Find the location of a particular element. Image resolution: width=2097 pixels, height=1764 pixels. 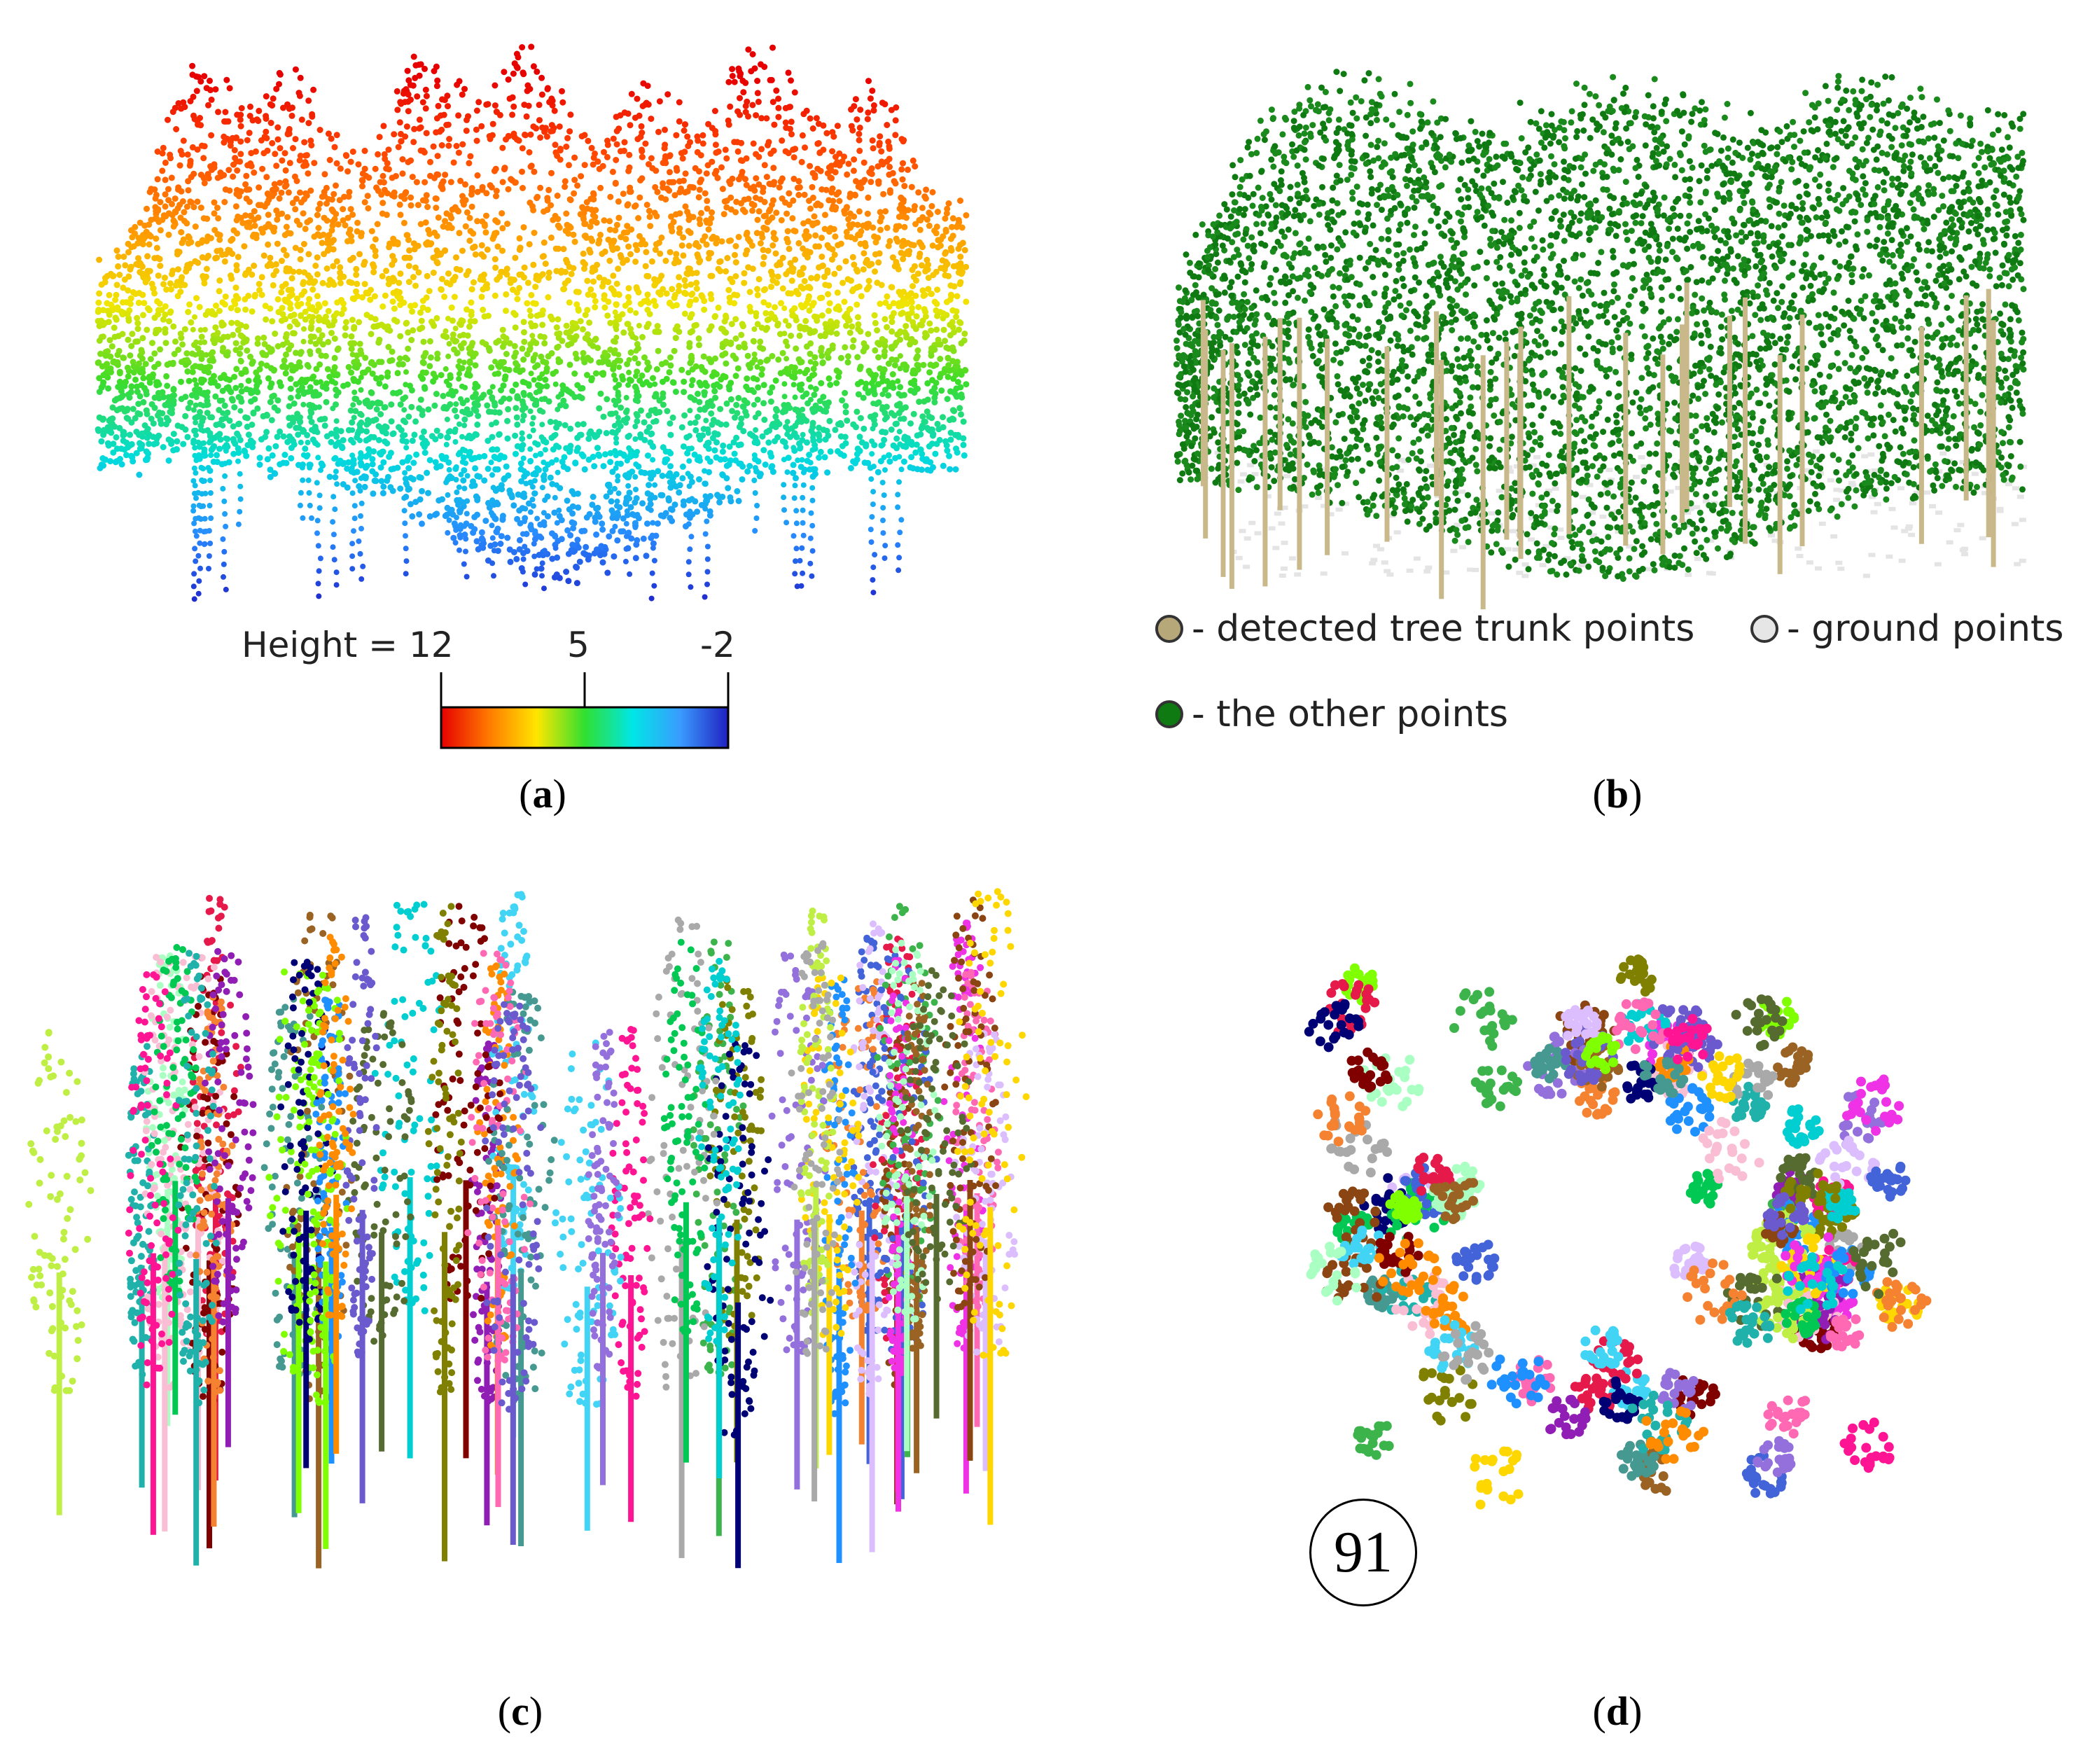

legend-ground-swatch is located at coordinates (1764, 629).